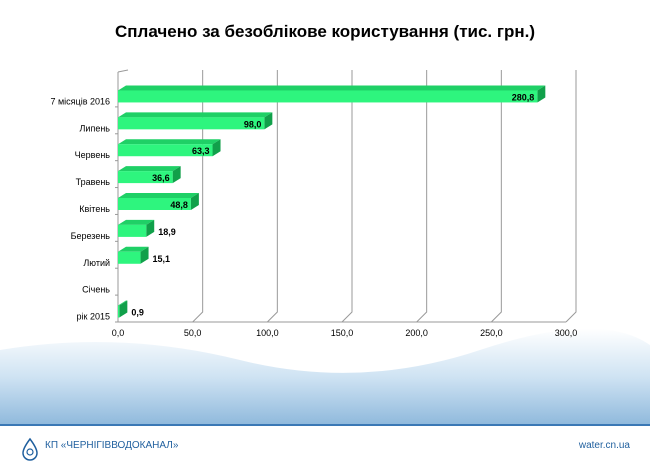 This screenshot has width=650, height=463. Describe the element at coordinates (112, 445) in the screenshot. I see `organization-name: КП «ЧЕРНІГІВВОДОКАНАЛ»` at that location.